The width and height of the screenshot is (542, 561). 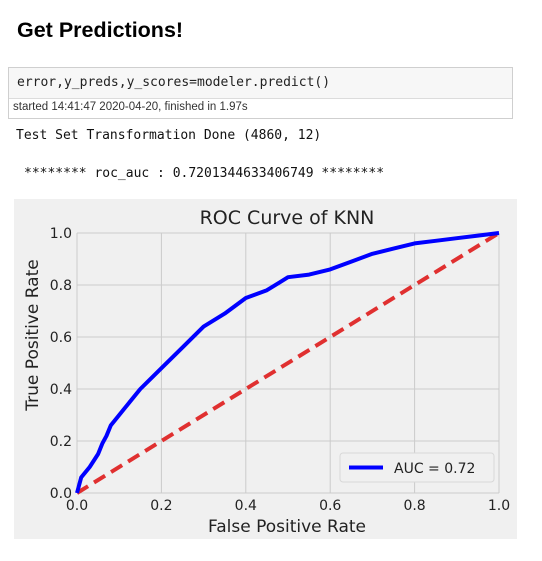 I want to click on page-heading: Get Predictions!, so click(x=100, y=30).